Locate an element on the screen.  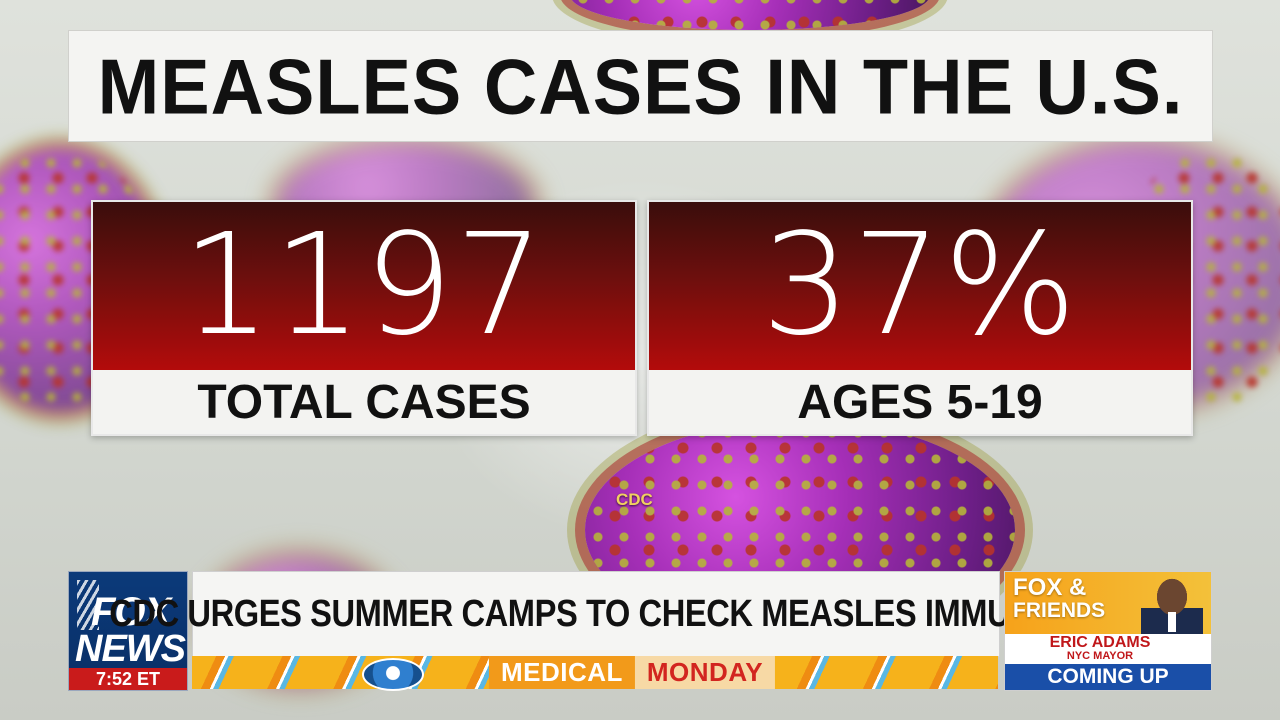
graphic-title: MEASLES CASES IN THE U.S. is located at coordinates (640, 86).